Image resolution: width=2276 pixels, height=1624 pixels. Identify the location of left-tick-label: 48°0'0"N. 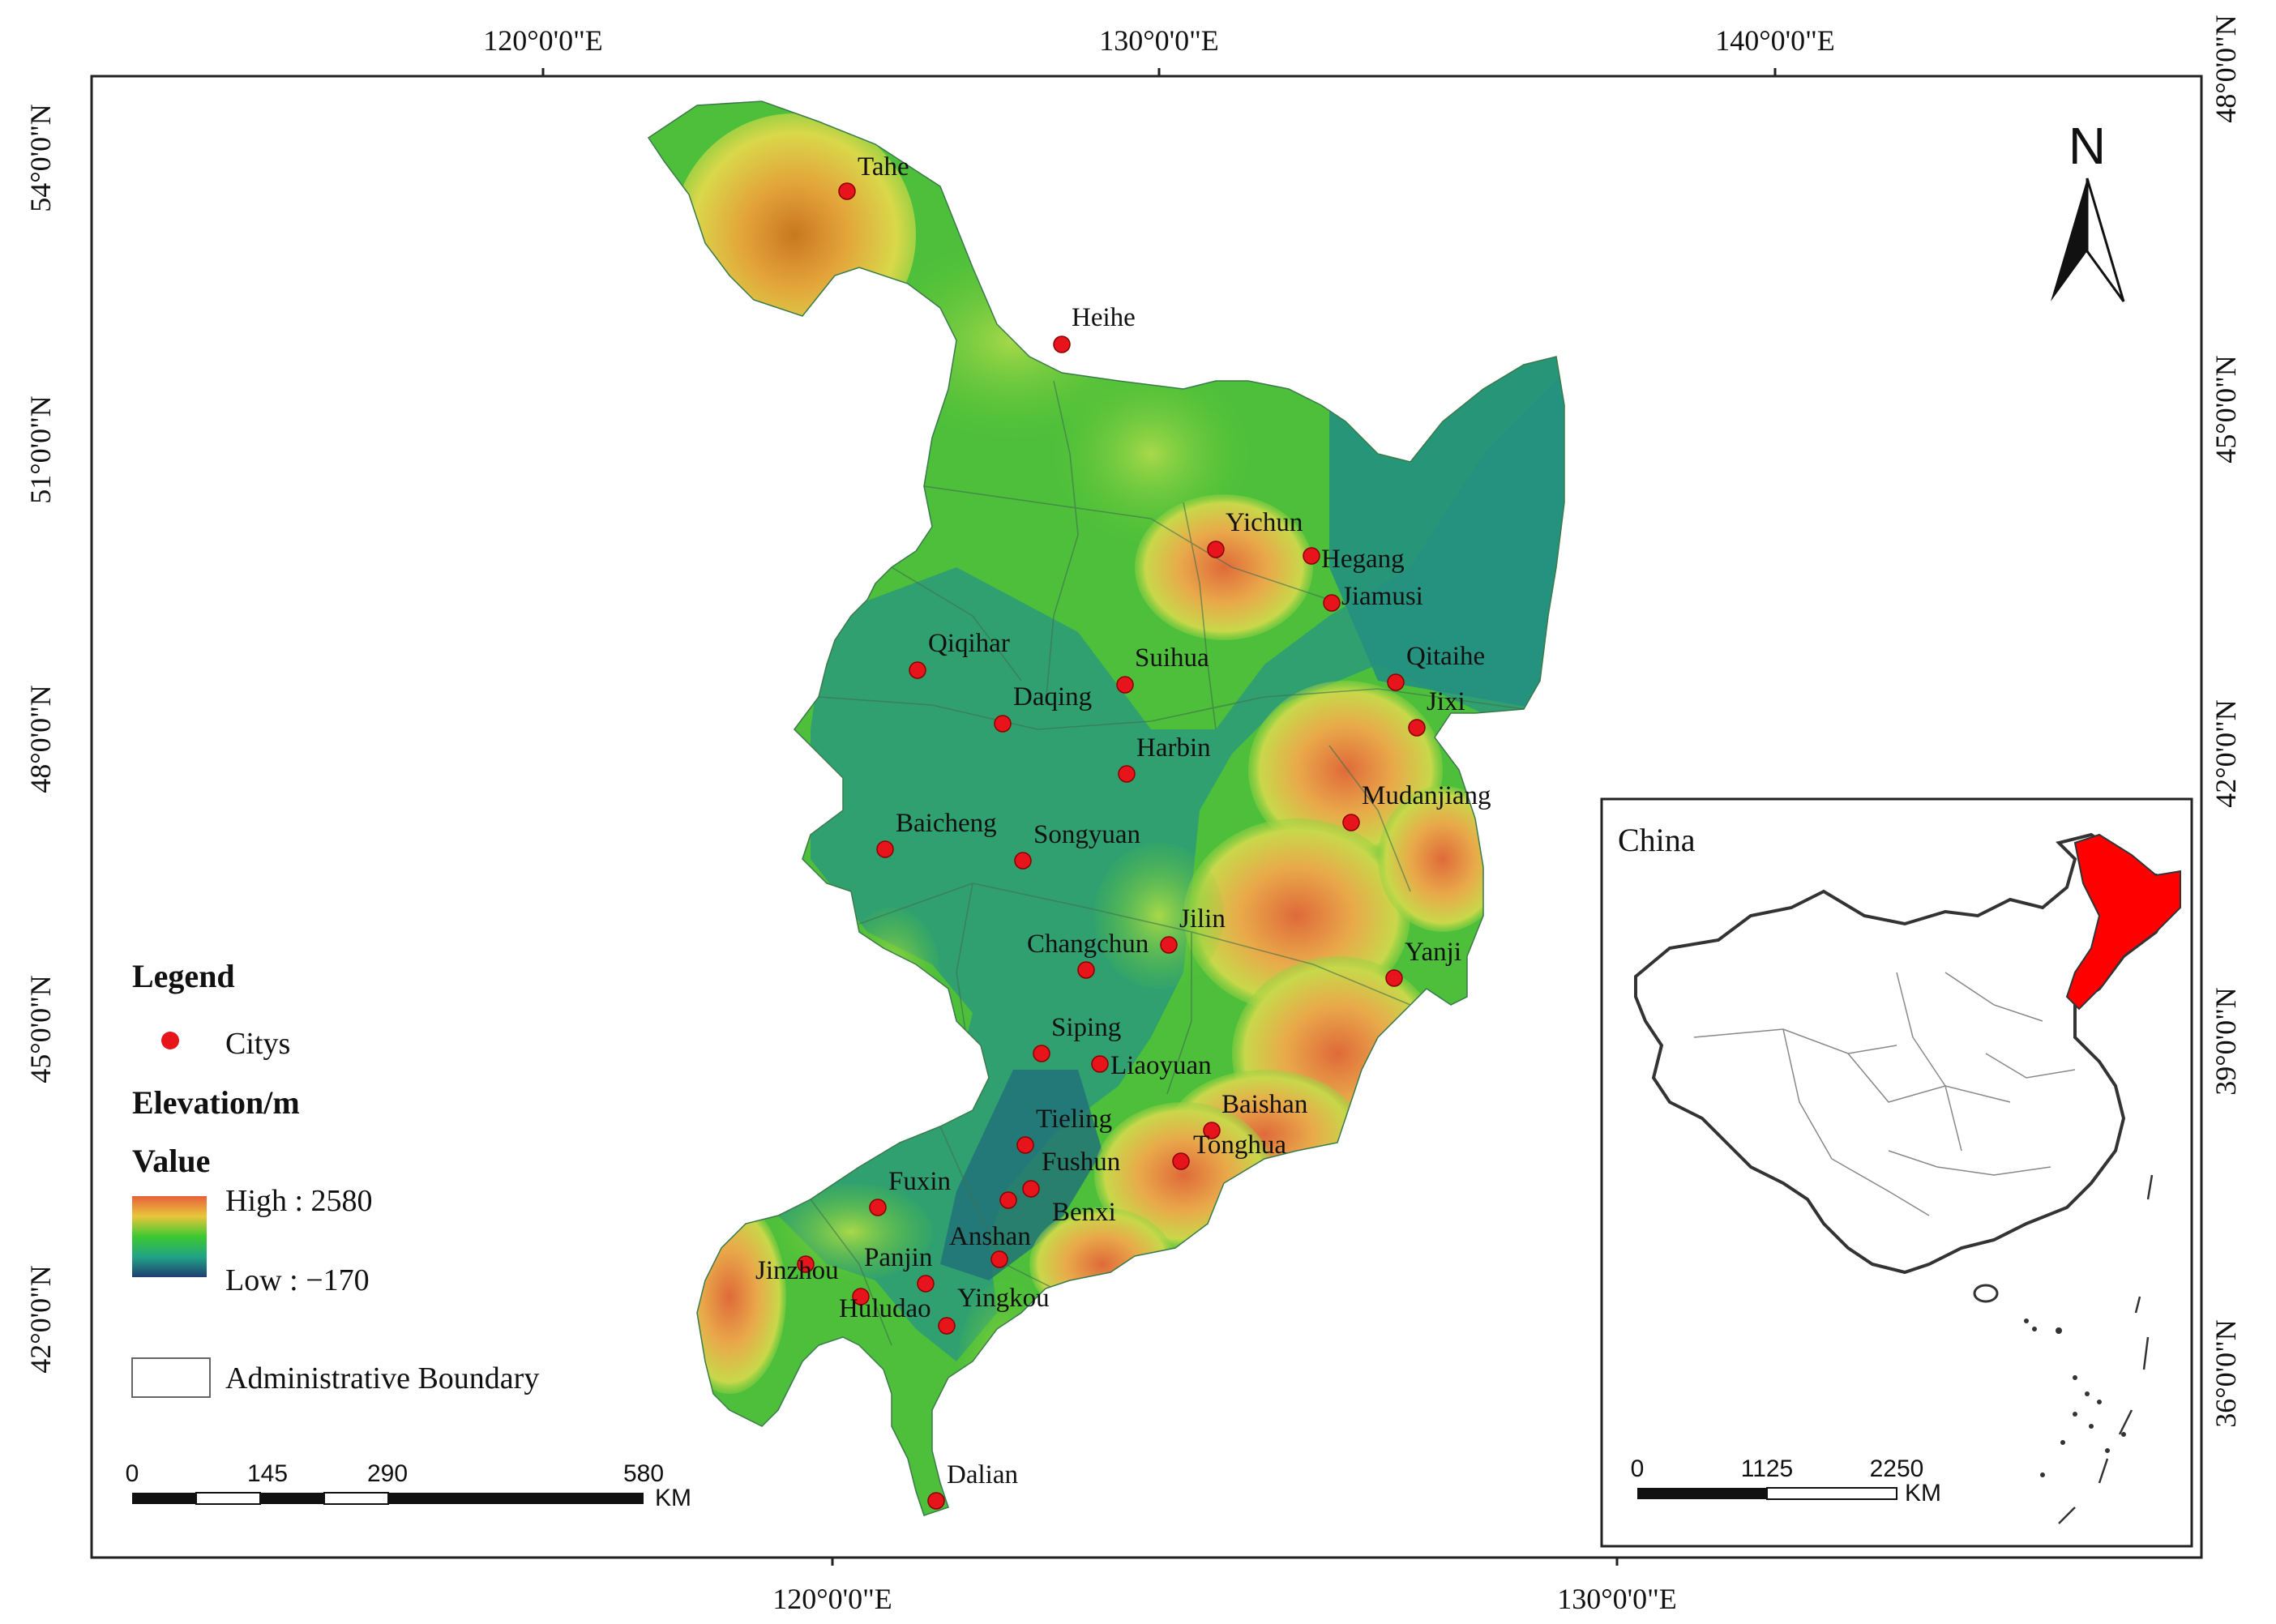
(40, 739).